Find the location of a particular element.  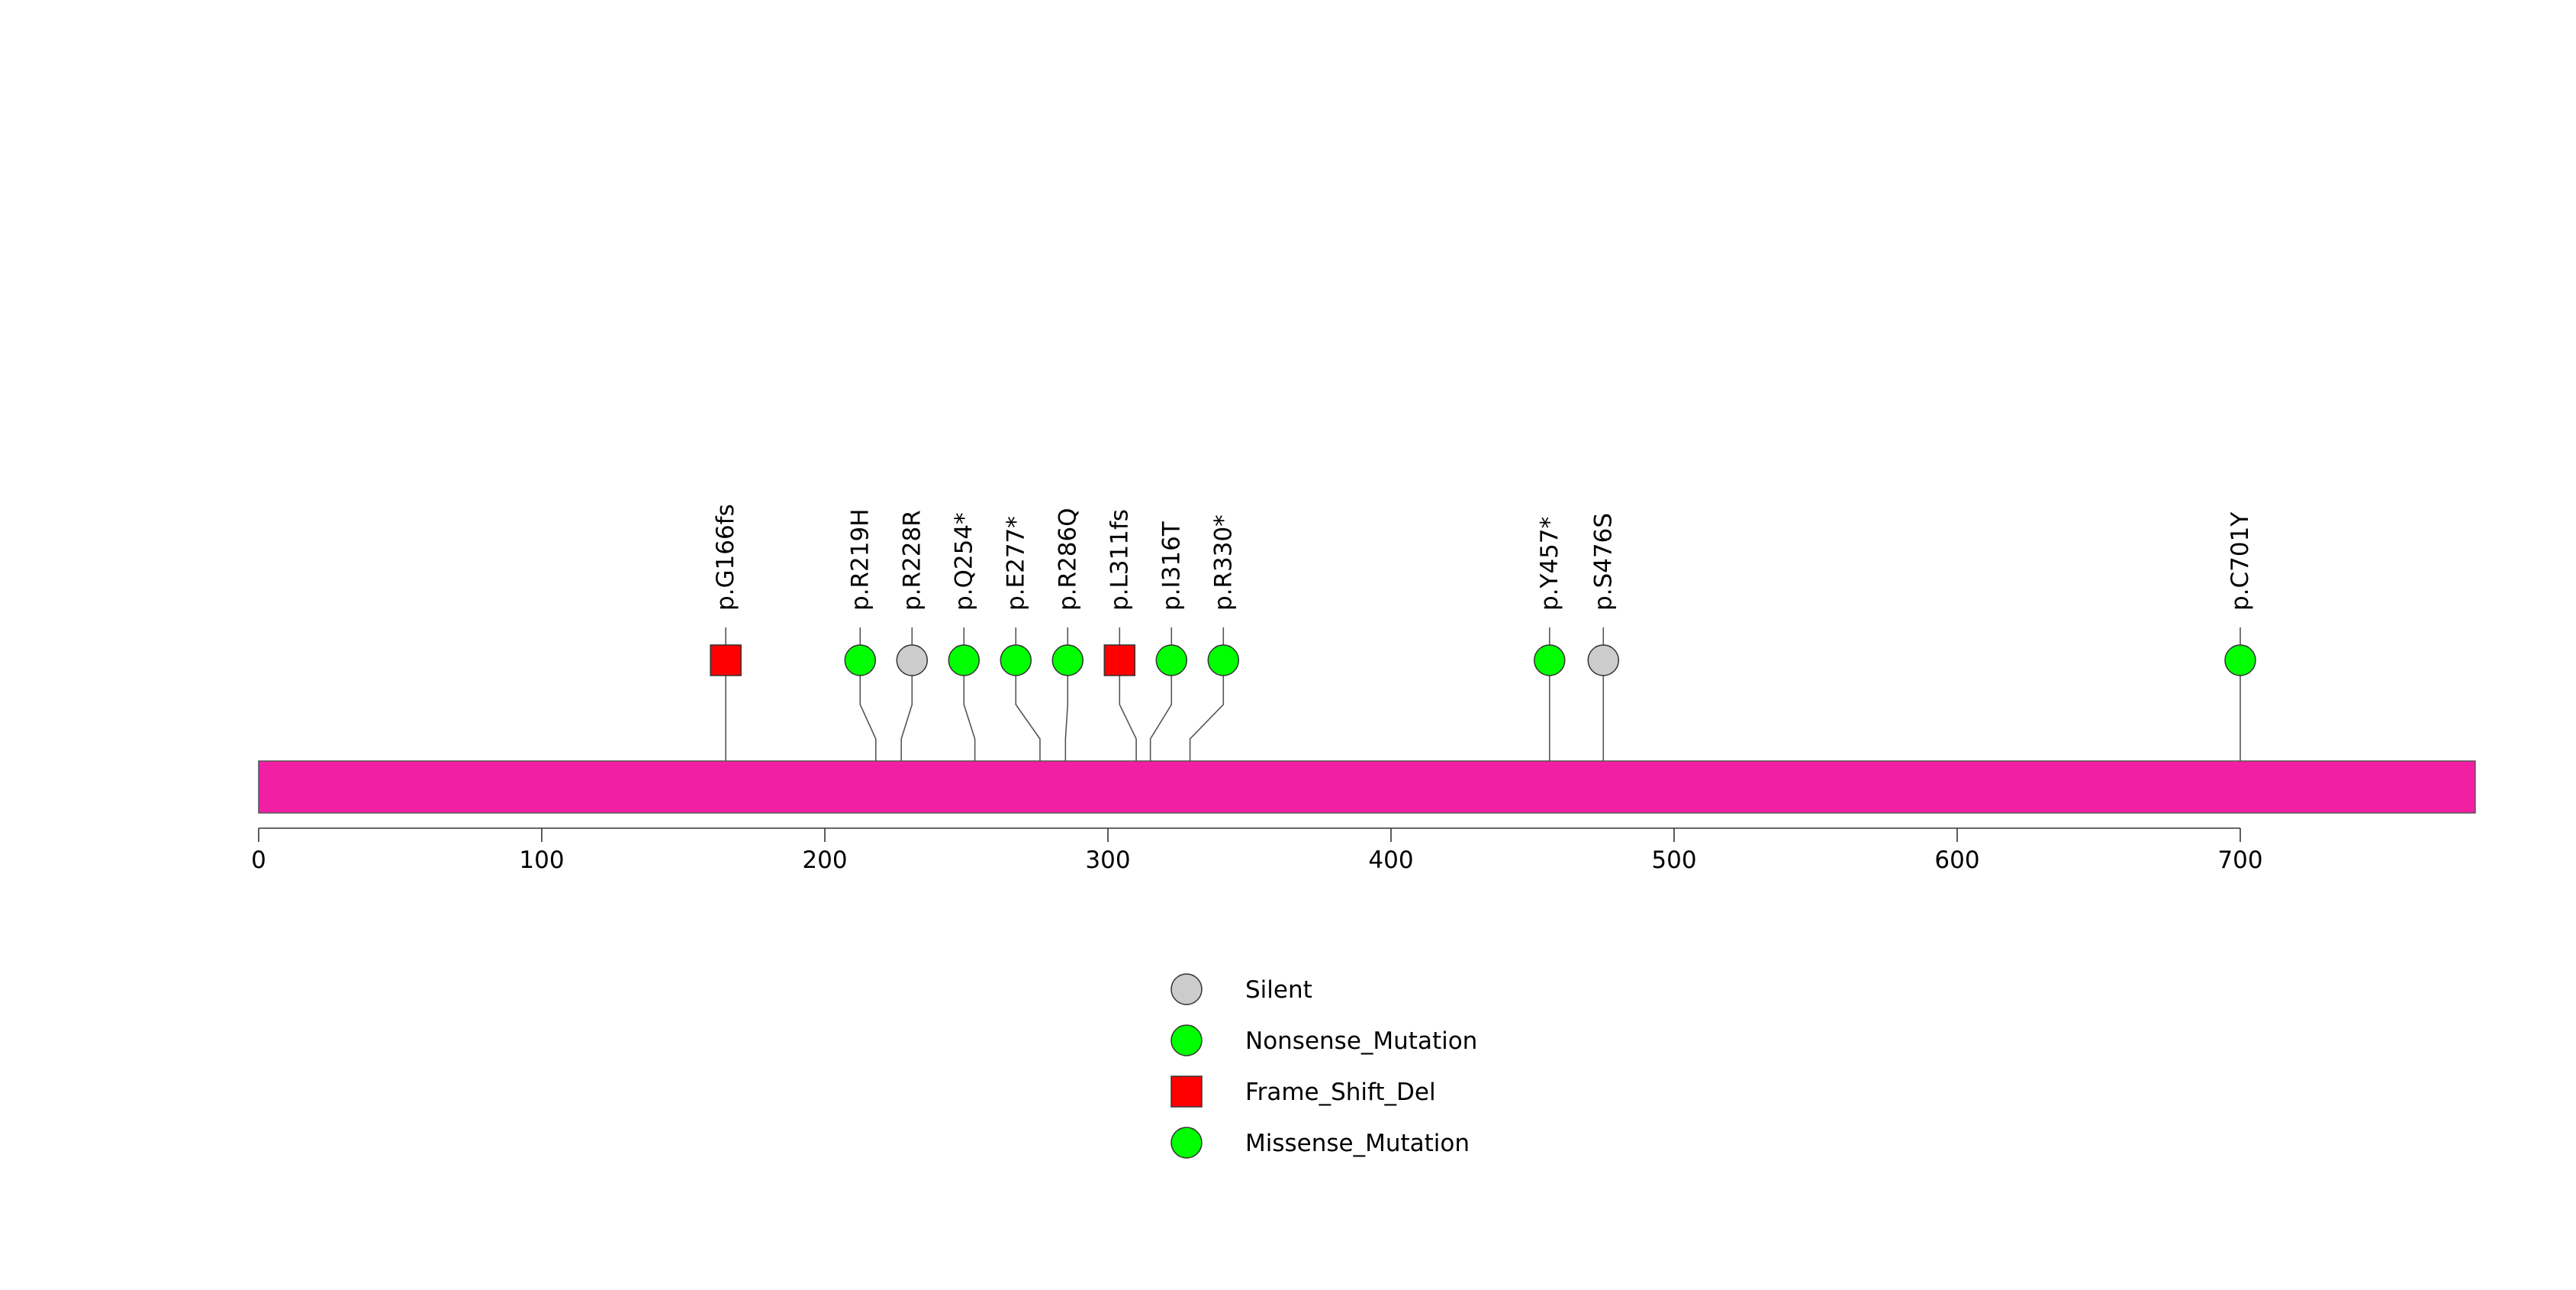

mutation-label: p.E277* is located at coordinates (1015, 563).